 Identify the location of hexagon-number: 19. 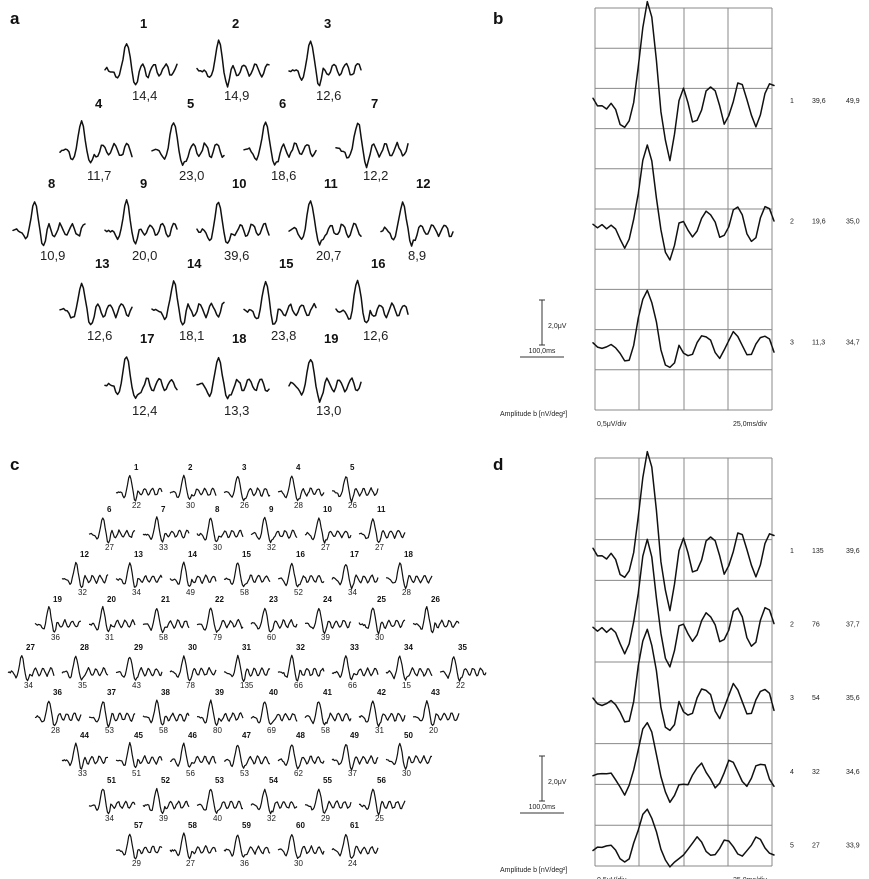
(331, 338).